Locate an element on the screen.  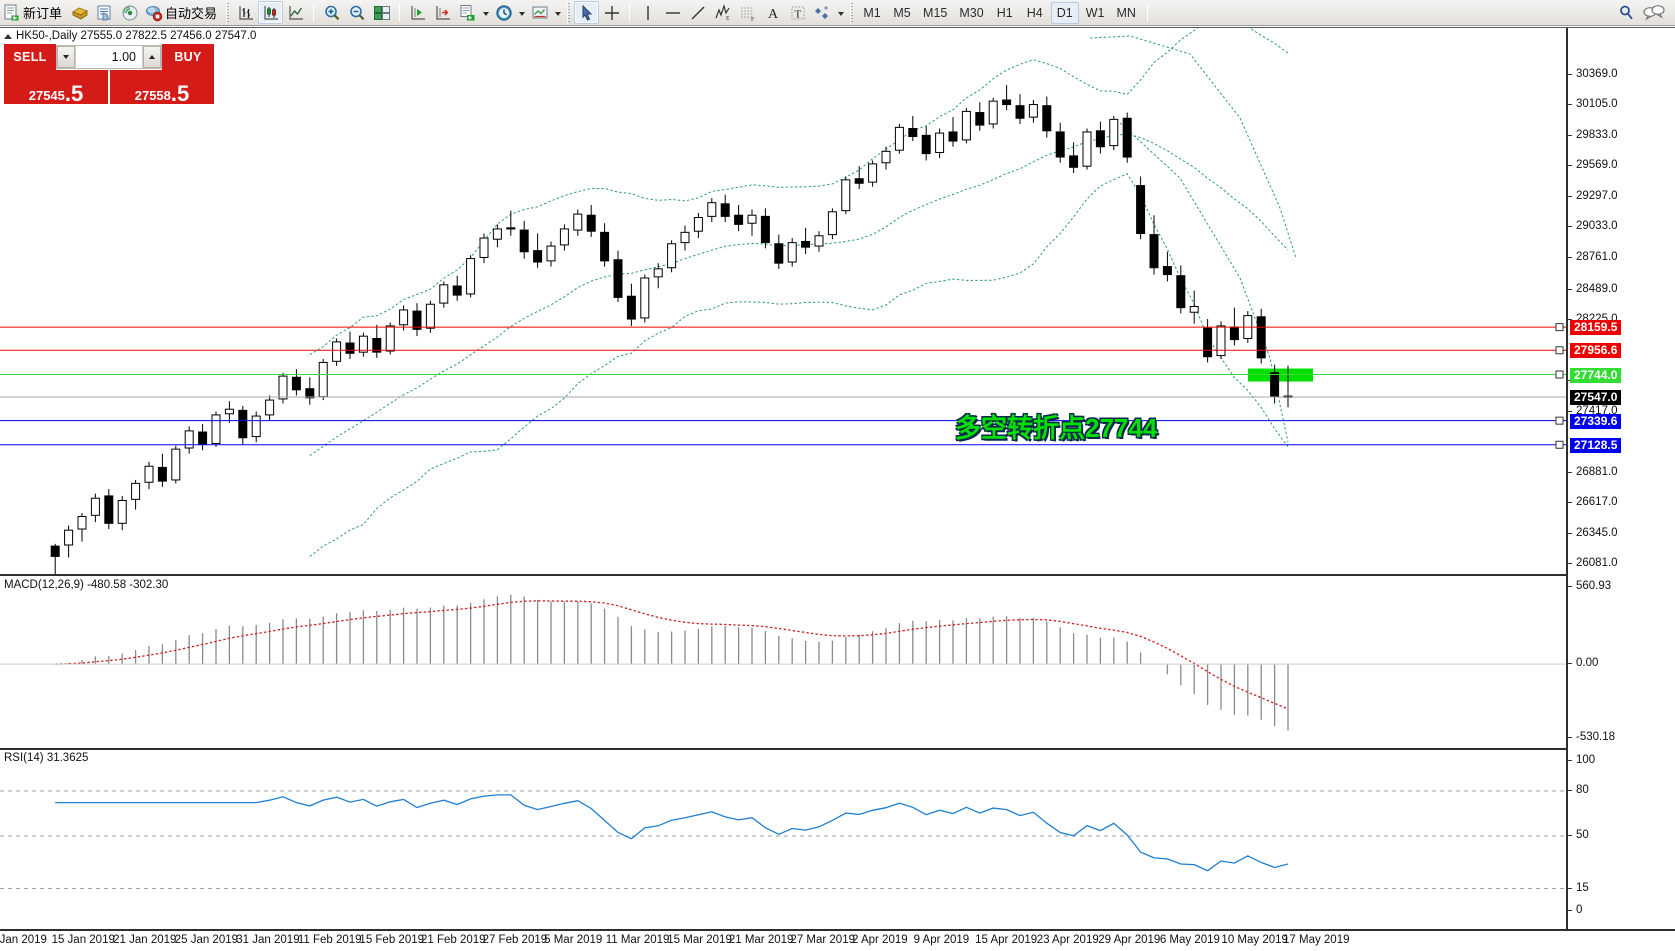
time-axis-label: 15 Mar 2019 is located at coordinates (699, 940).